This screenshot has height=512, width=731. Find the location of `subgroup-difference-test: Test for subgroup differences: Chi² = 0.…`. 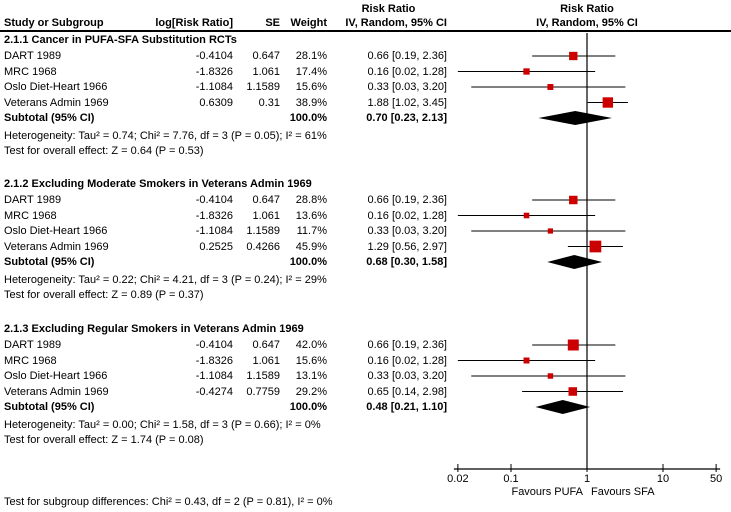

subgroup-difference-test: Test for subgroup differences: Chi² = 0.… is located at coordinates (168, 502).